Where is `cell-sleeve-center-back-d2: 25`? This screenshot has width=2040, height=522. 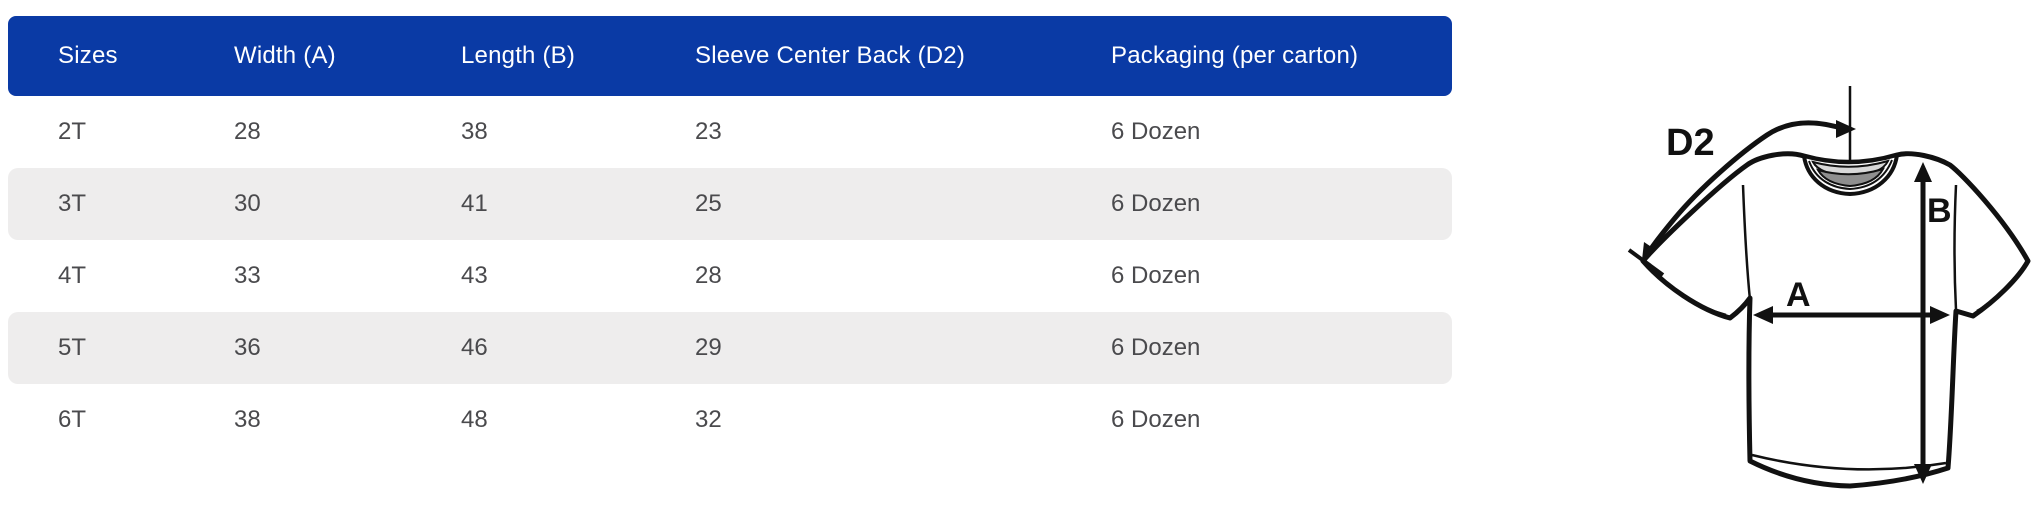
cell-sleeve-center-back-d2: 25 is located at coordinates (708, 203).